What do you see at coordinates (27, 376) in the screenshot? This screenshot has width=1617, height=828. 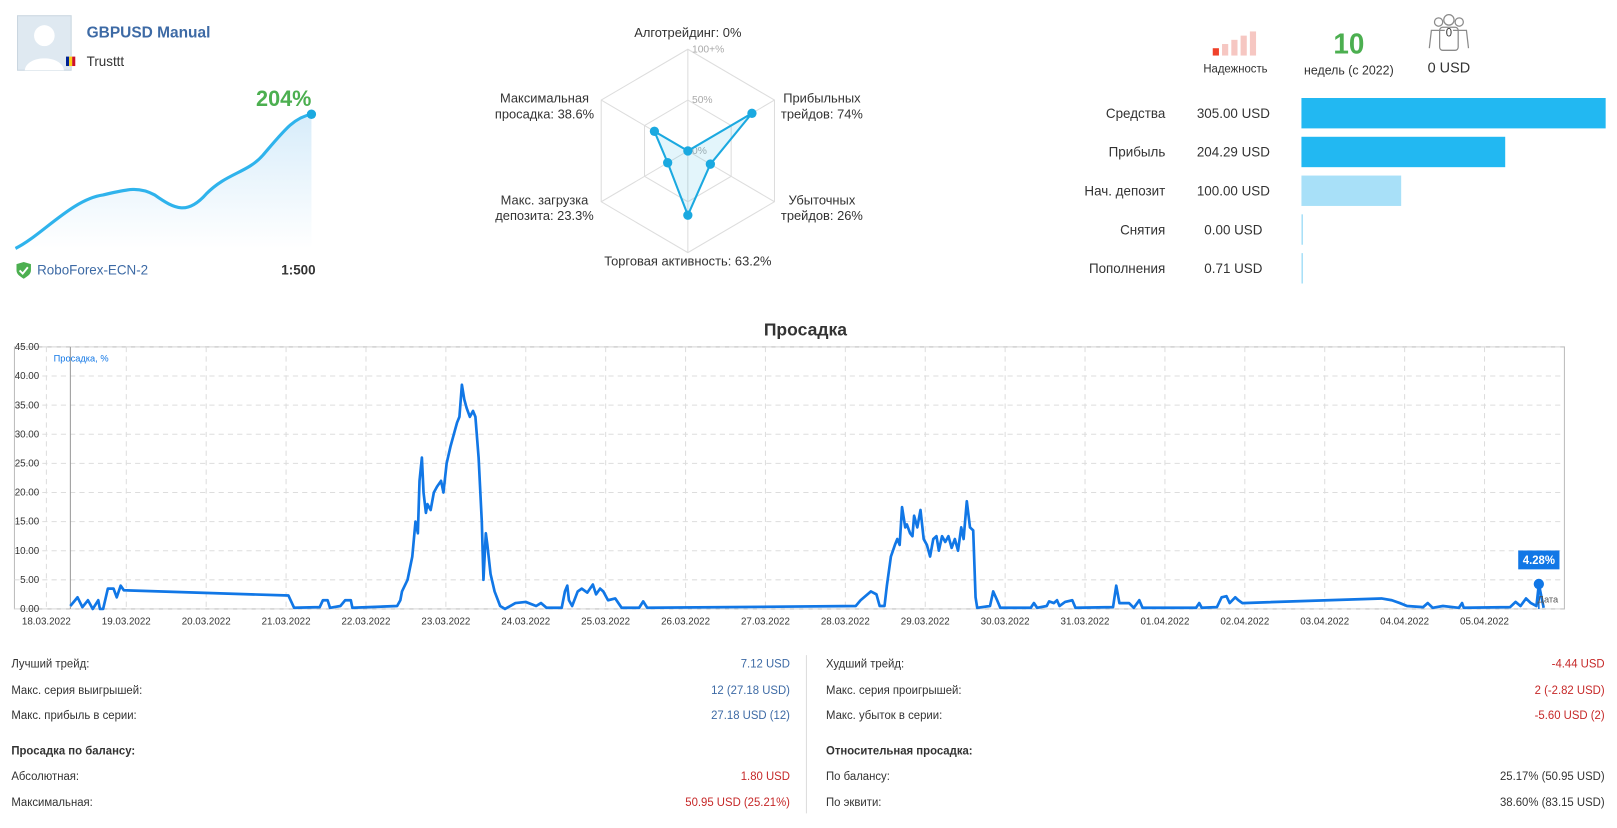 I see `y-tick-label: 40.00` at bounding box center [27, 376].